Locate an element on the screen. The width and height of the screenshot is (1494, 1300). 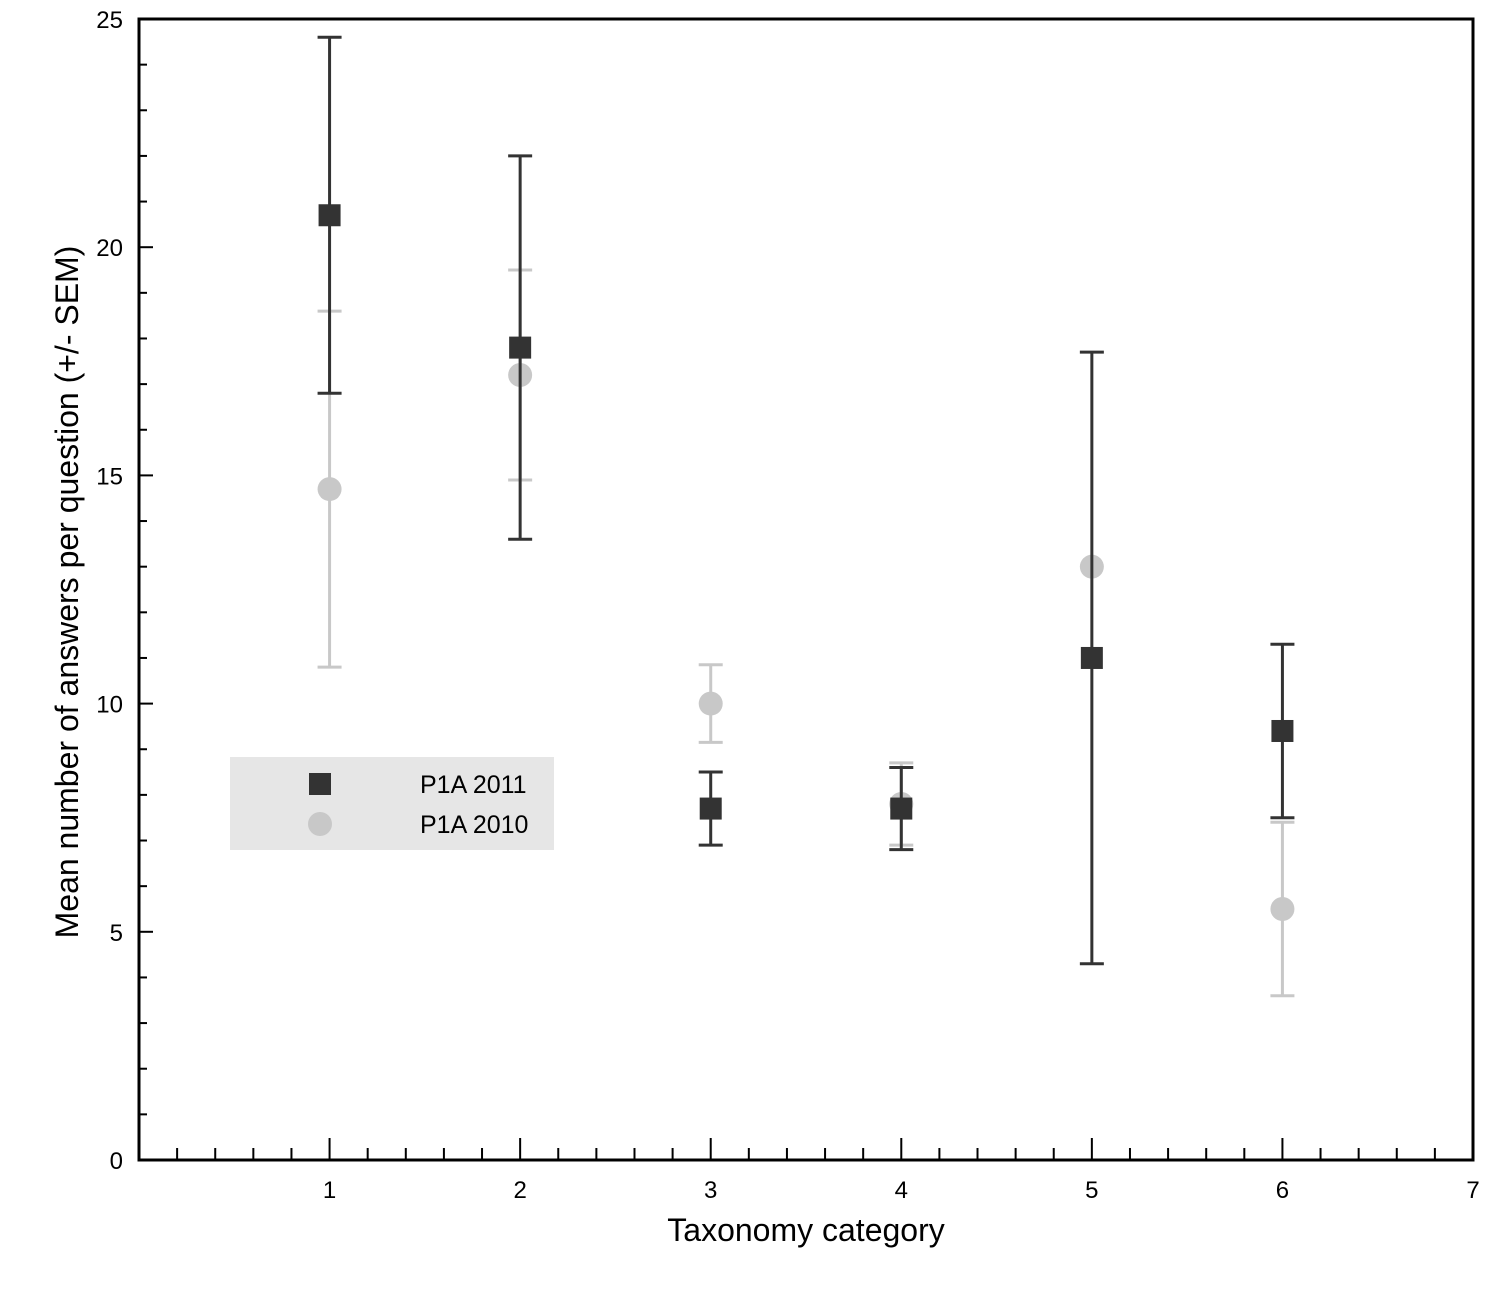
legend-marker-square is located at coordinates (320, 784).